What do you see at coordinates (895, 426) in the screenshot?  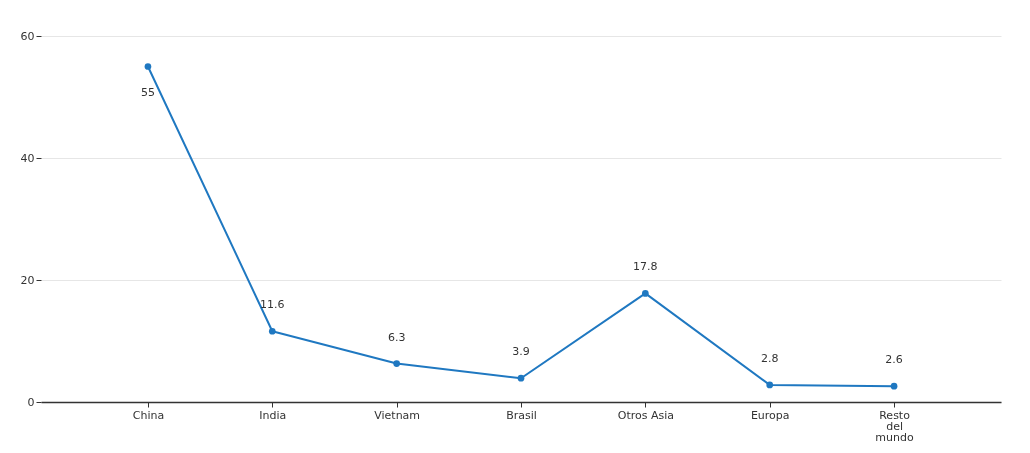 I see `x-tick-label: Resto del mundo` at bounding box center [895, 426].